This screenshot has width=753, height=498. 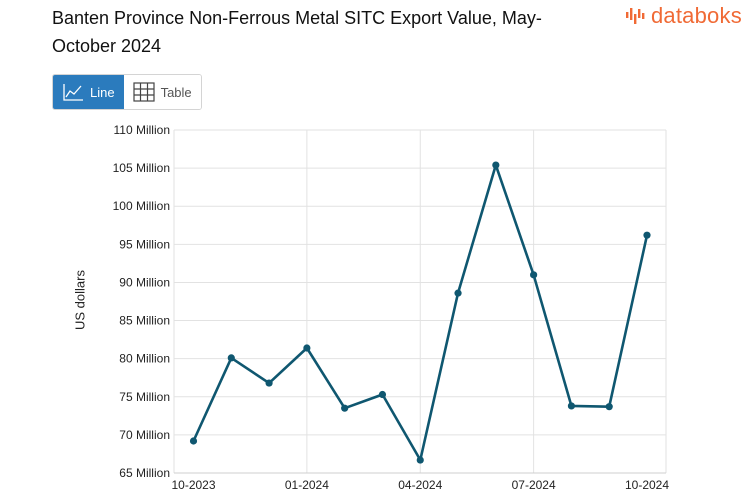 I want to click on view-toggle: Line Table, so click(x=127, y=92).